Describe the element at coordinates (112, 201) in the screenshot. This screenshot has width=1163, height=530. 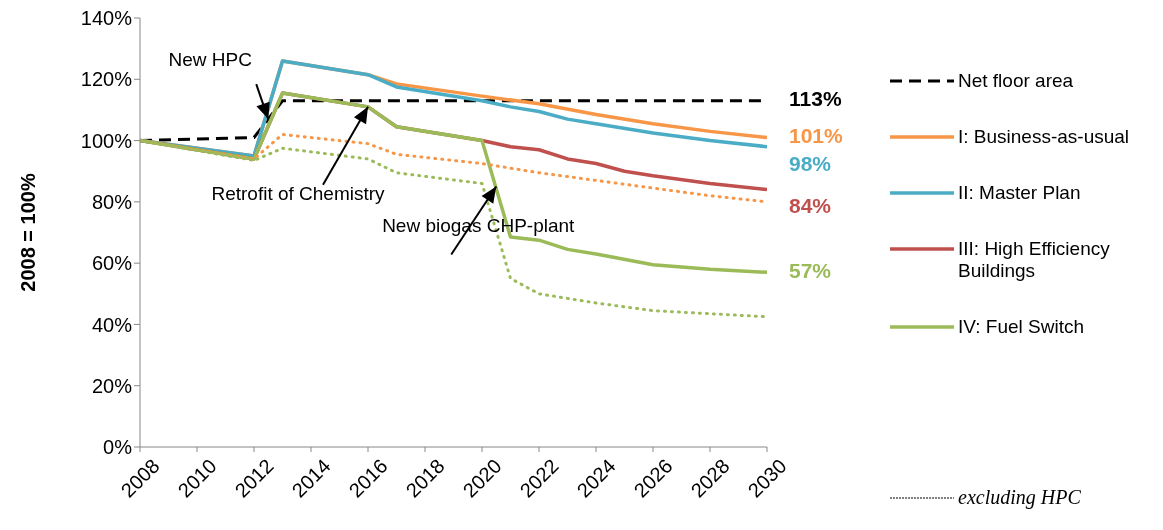
I see `y-tick-label: 80%` at that location.